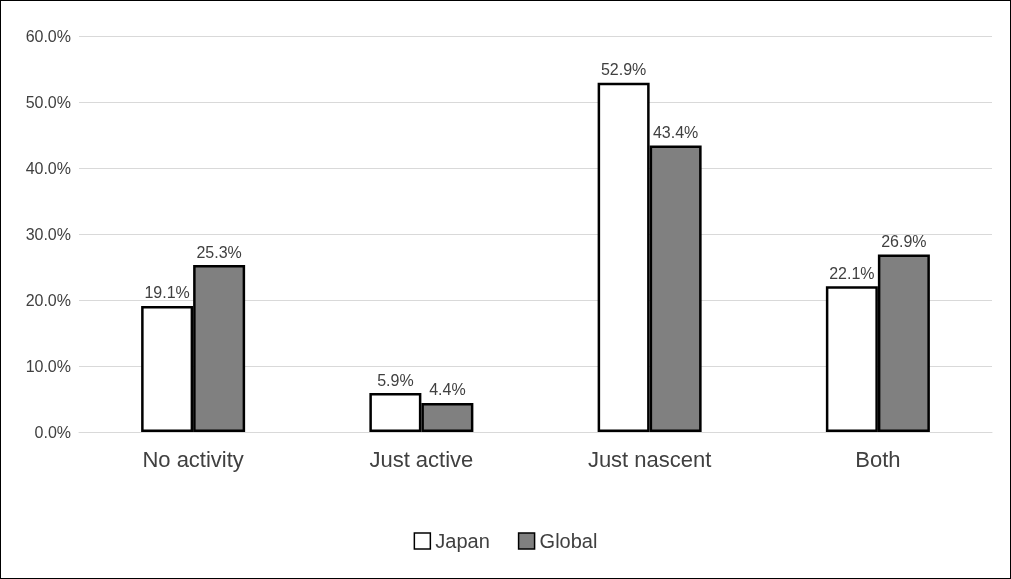  I want to click on y-tick-label: 30.0%, so click(48, 234).